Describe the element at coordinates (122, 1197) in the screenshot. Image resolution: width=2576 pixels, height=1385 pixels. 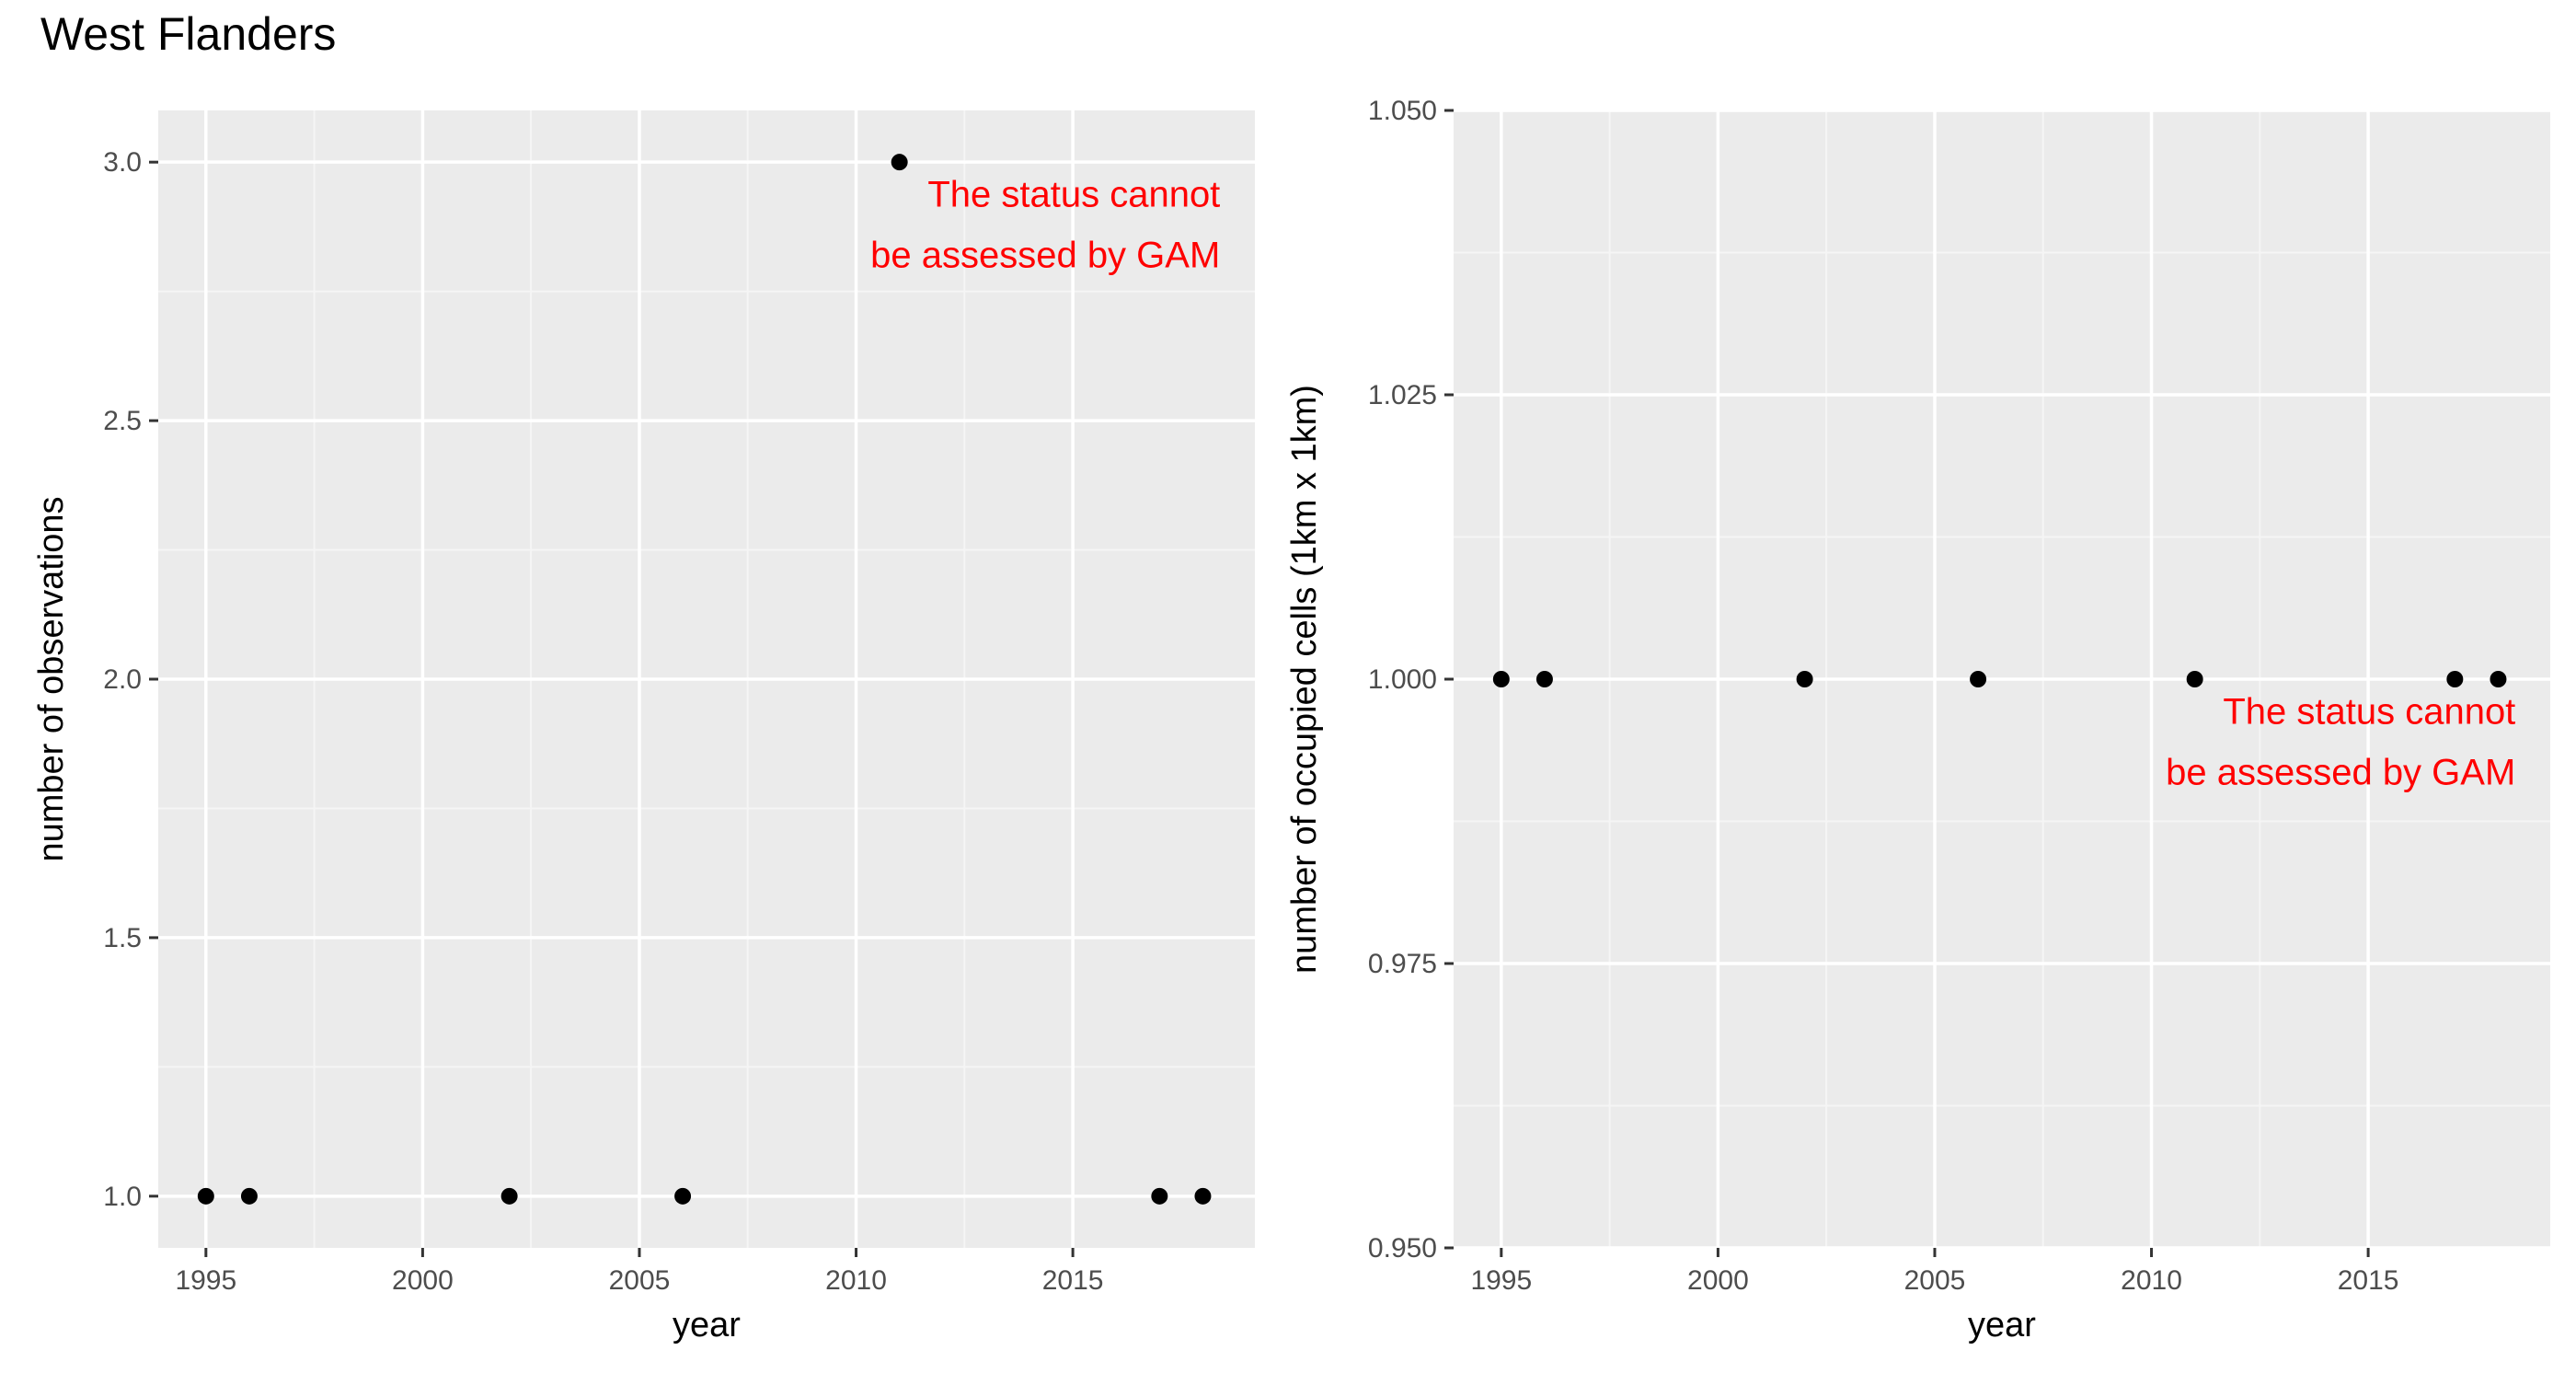
I see `y-tick-label: 1.0` at that location.